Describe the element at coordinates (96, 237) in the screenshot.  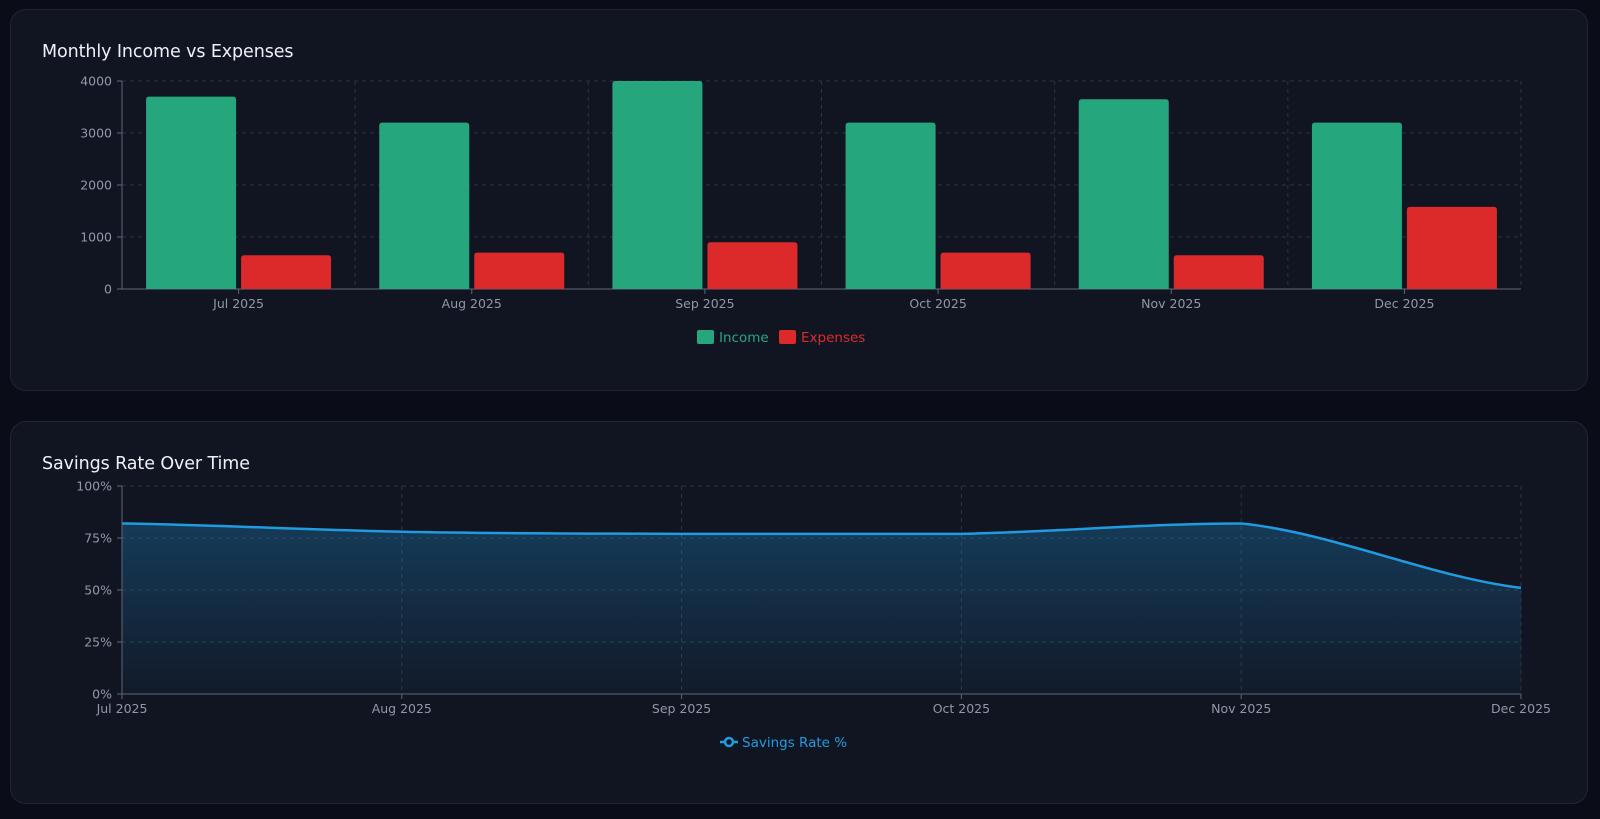
I see `y-tick-label: 1000` at that location.